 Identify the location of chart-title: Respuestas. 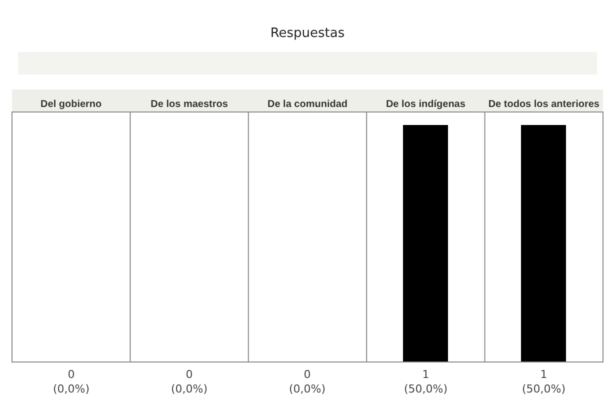
(307, 33).